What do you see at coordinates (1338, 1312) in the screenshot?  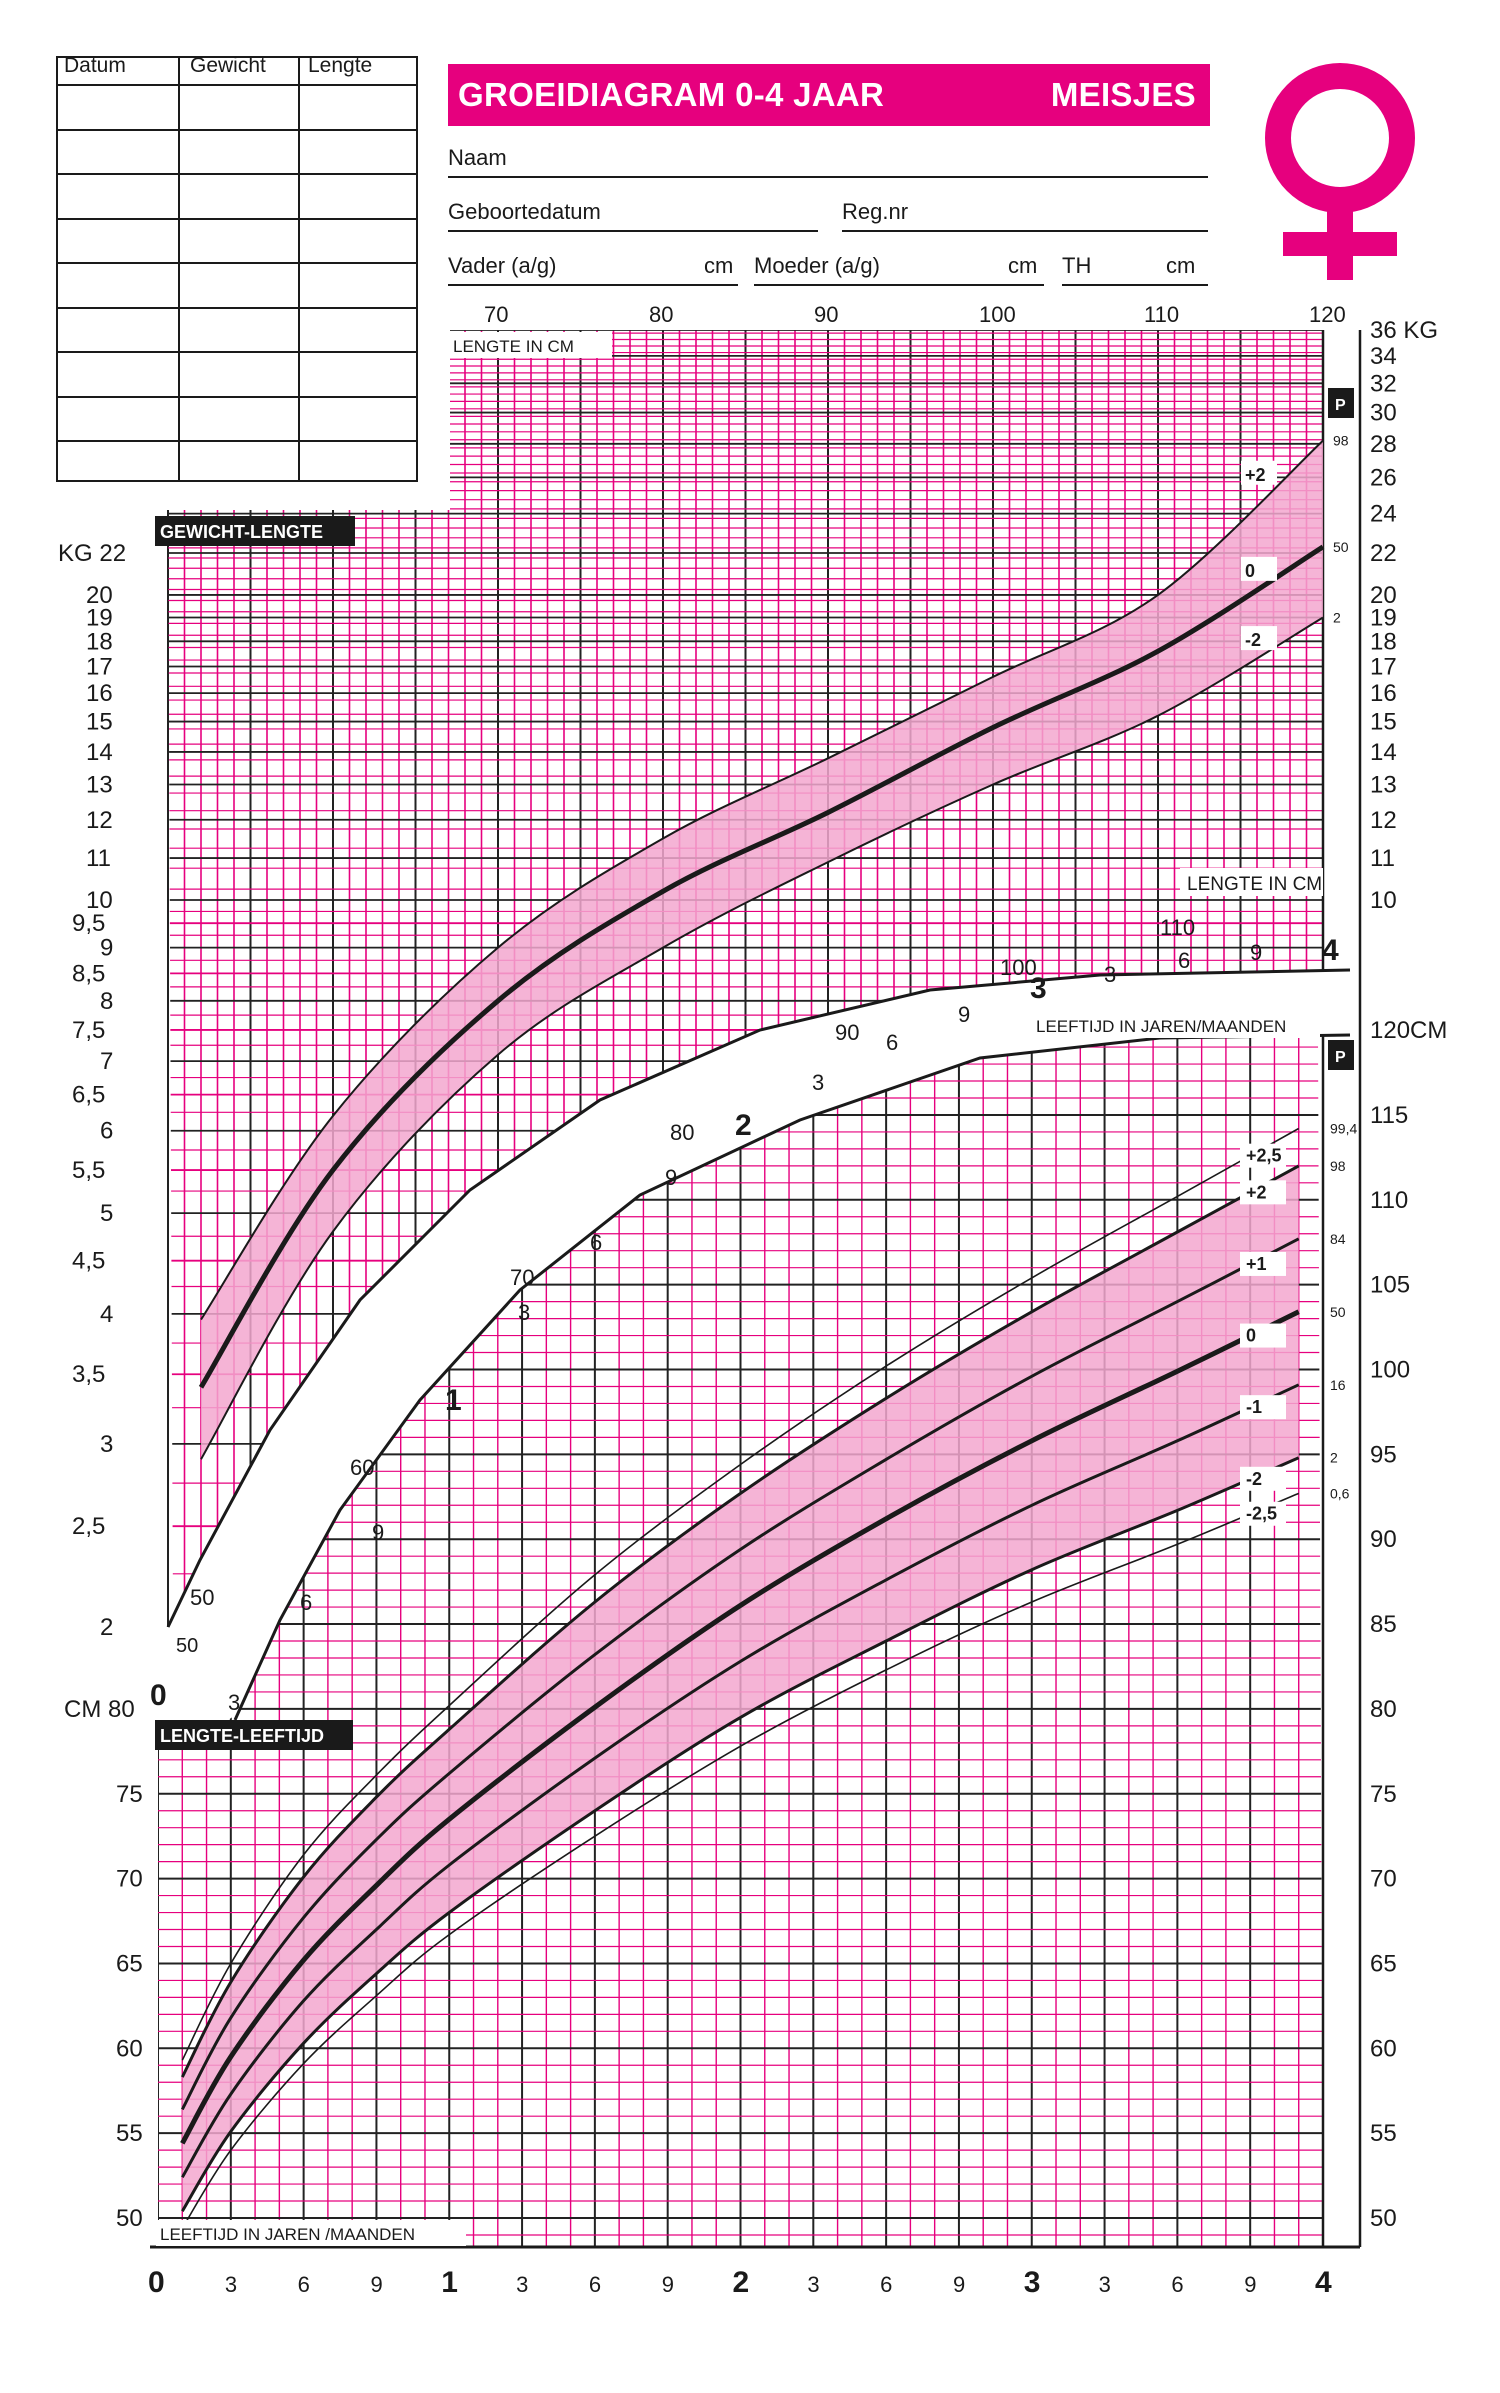 I see `length-percentile-label: 50` at bounding box center [1338, 1312].